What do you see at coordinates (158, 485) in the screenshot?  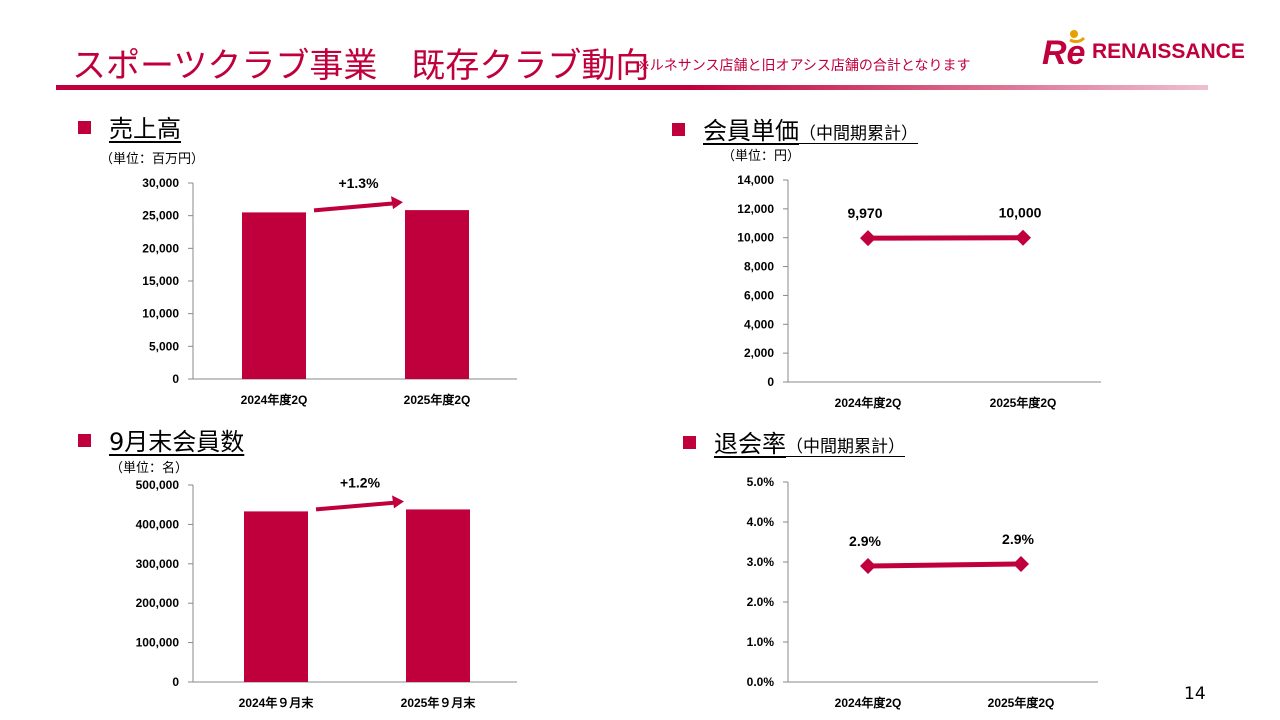 I see `y-tick-label: 500,000` at bounding box center [158, 485].